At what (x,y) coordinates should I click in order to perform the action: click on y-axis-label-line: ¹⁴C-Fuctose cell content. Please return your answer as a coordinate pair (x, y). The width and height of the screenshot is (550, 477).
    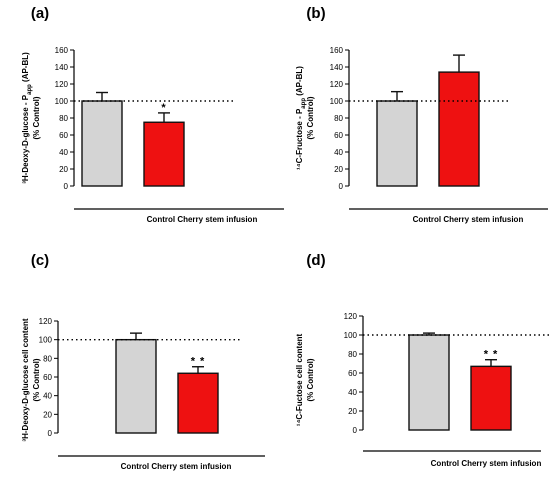
    Looking at the image, I should click on (299, 379).